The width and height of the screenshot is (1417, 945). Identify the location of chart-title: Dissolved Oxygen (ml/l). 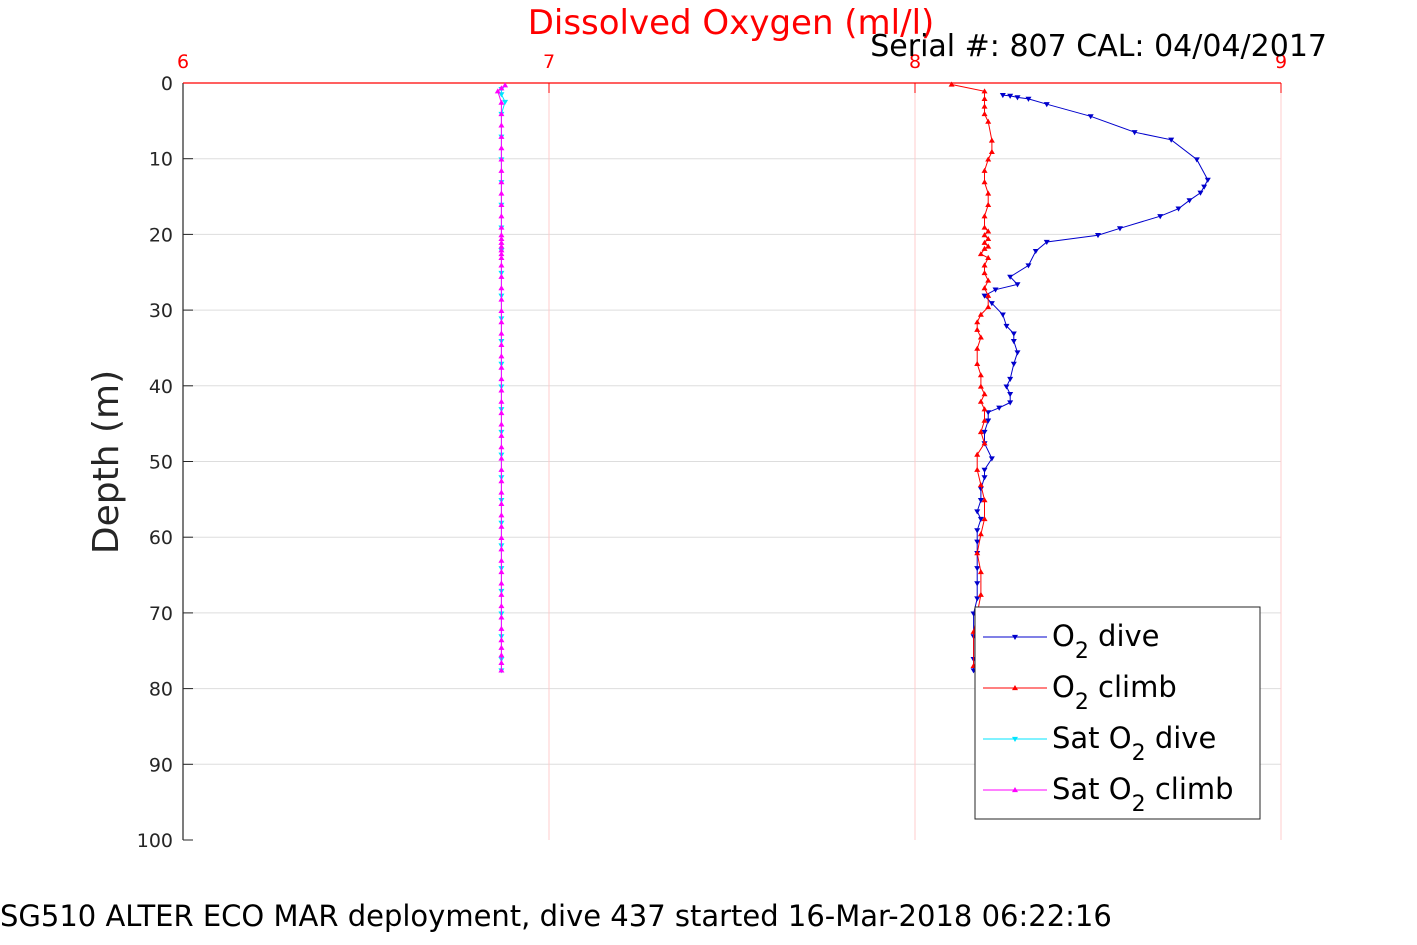
(731, 23).